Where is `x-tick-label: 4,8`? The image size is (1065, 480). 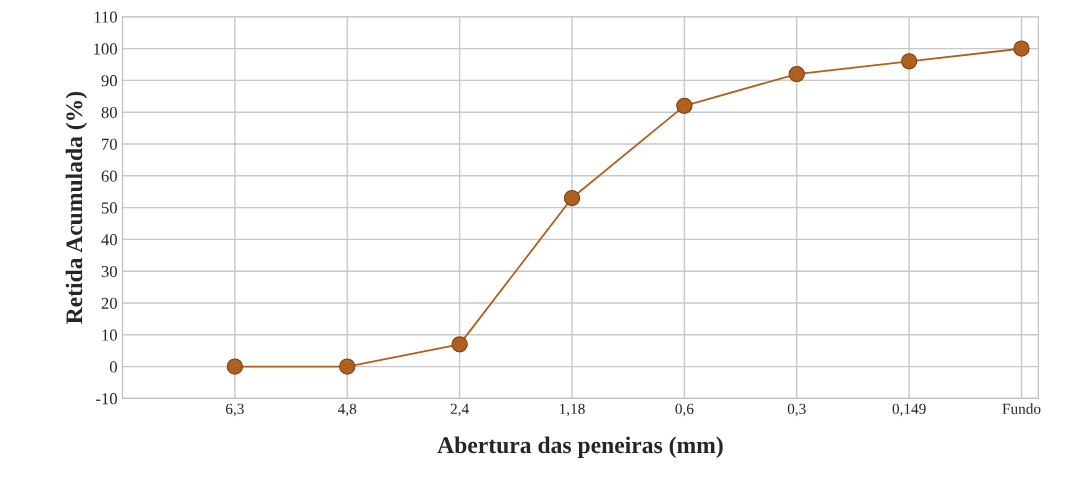 x-tick-label: 4,8 is located at coordinates (347, 410).